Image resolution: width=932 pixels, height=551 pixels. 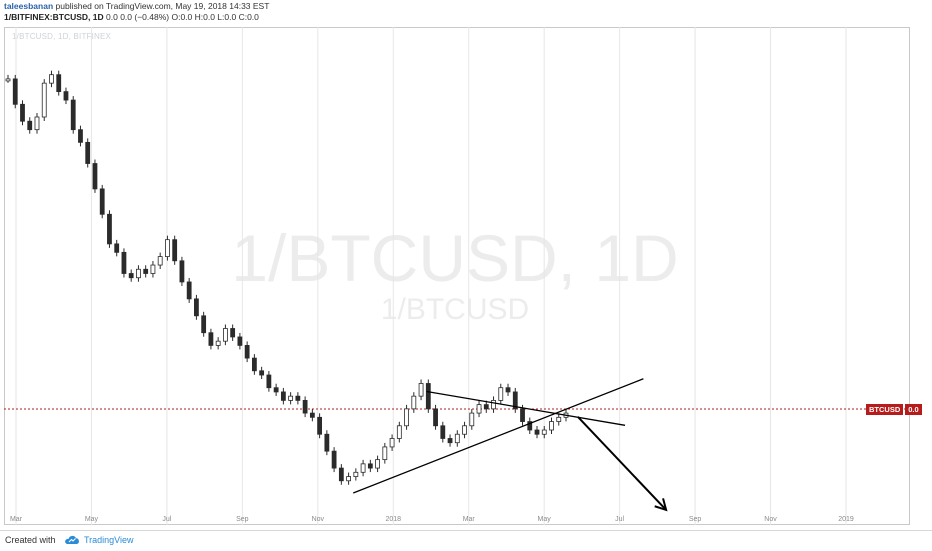 What do you see at coordinates (72, 539) in the screenshot?
I see `cloud-logo-icon` at bounding box center [72, 539].